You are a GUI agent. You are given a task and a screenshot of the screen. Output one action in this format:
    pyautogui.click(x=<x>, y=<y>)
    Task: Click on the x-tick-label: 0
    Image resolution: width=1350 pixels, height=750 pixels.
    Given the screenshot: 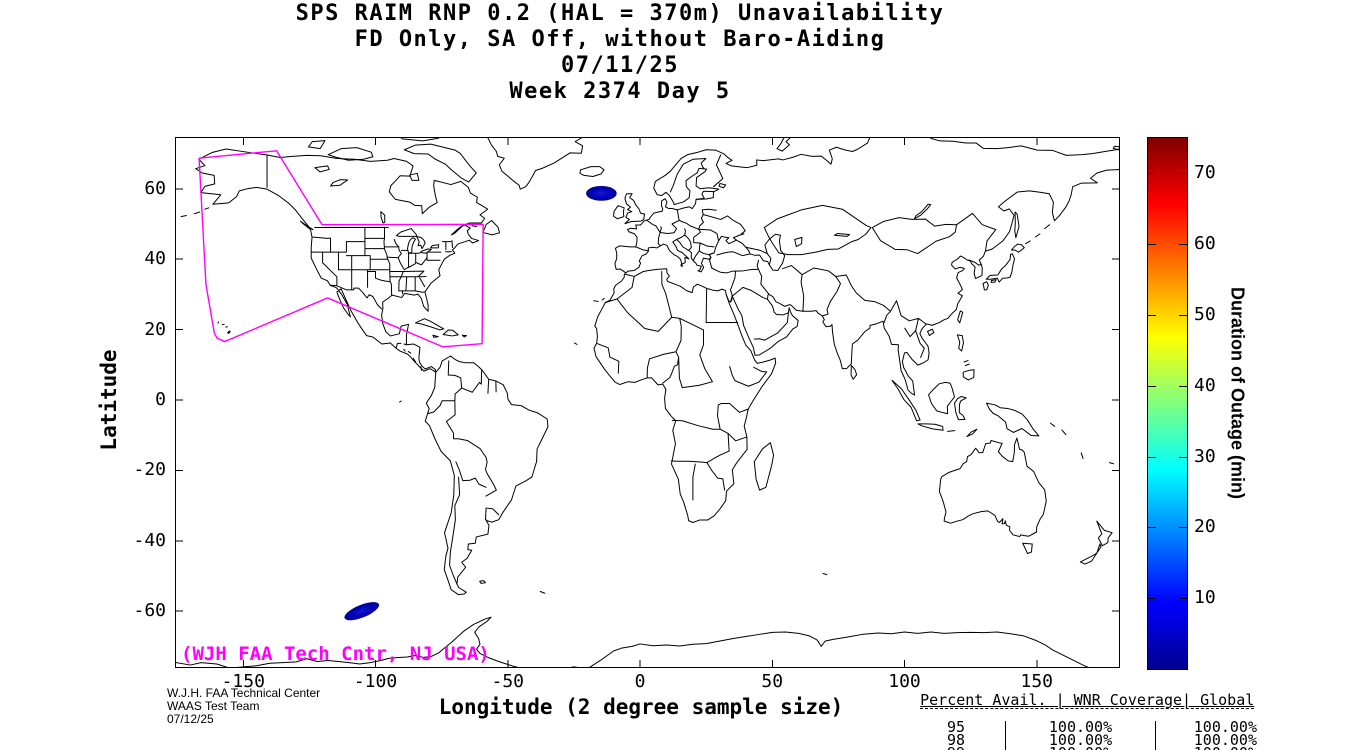 What is the action you would take?
    pyautogui.click(x=640, y=681)
    